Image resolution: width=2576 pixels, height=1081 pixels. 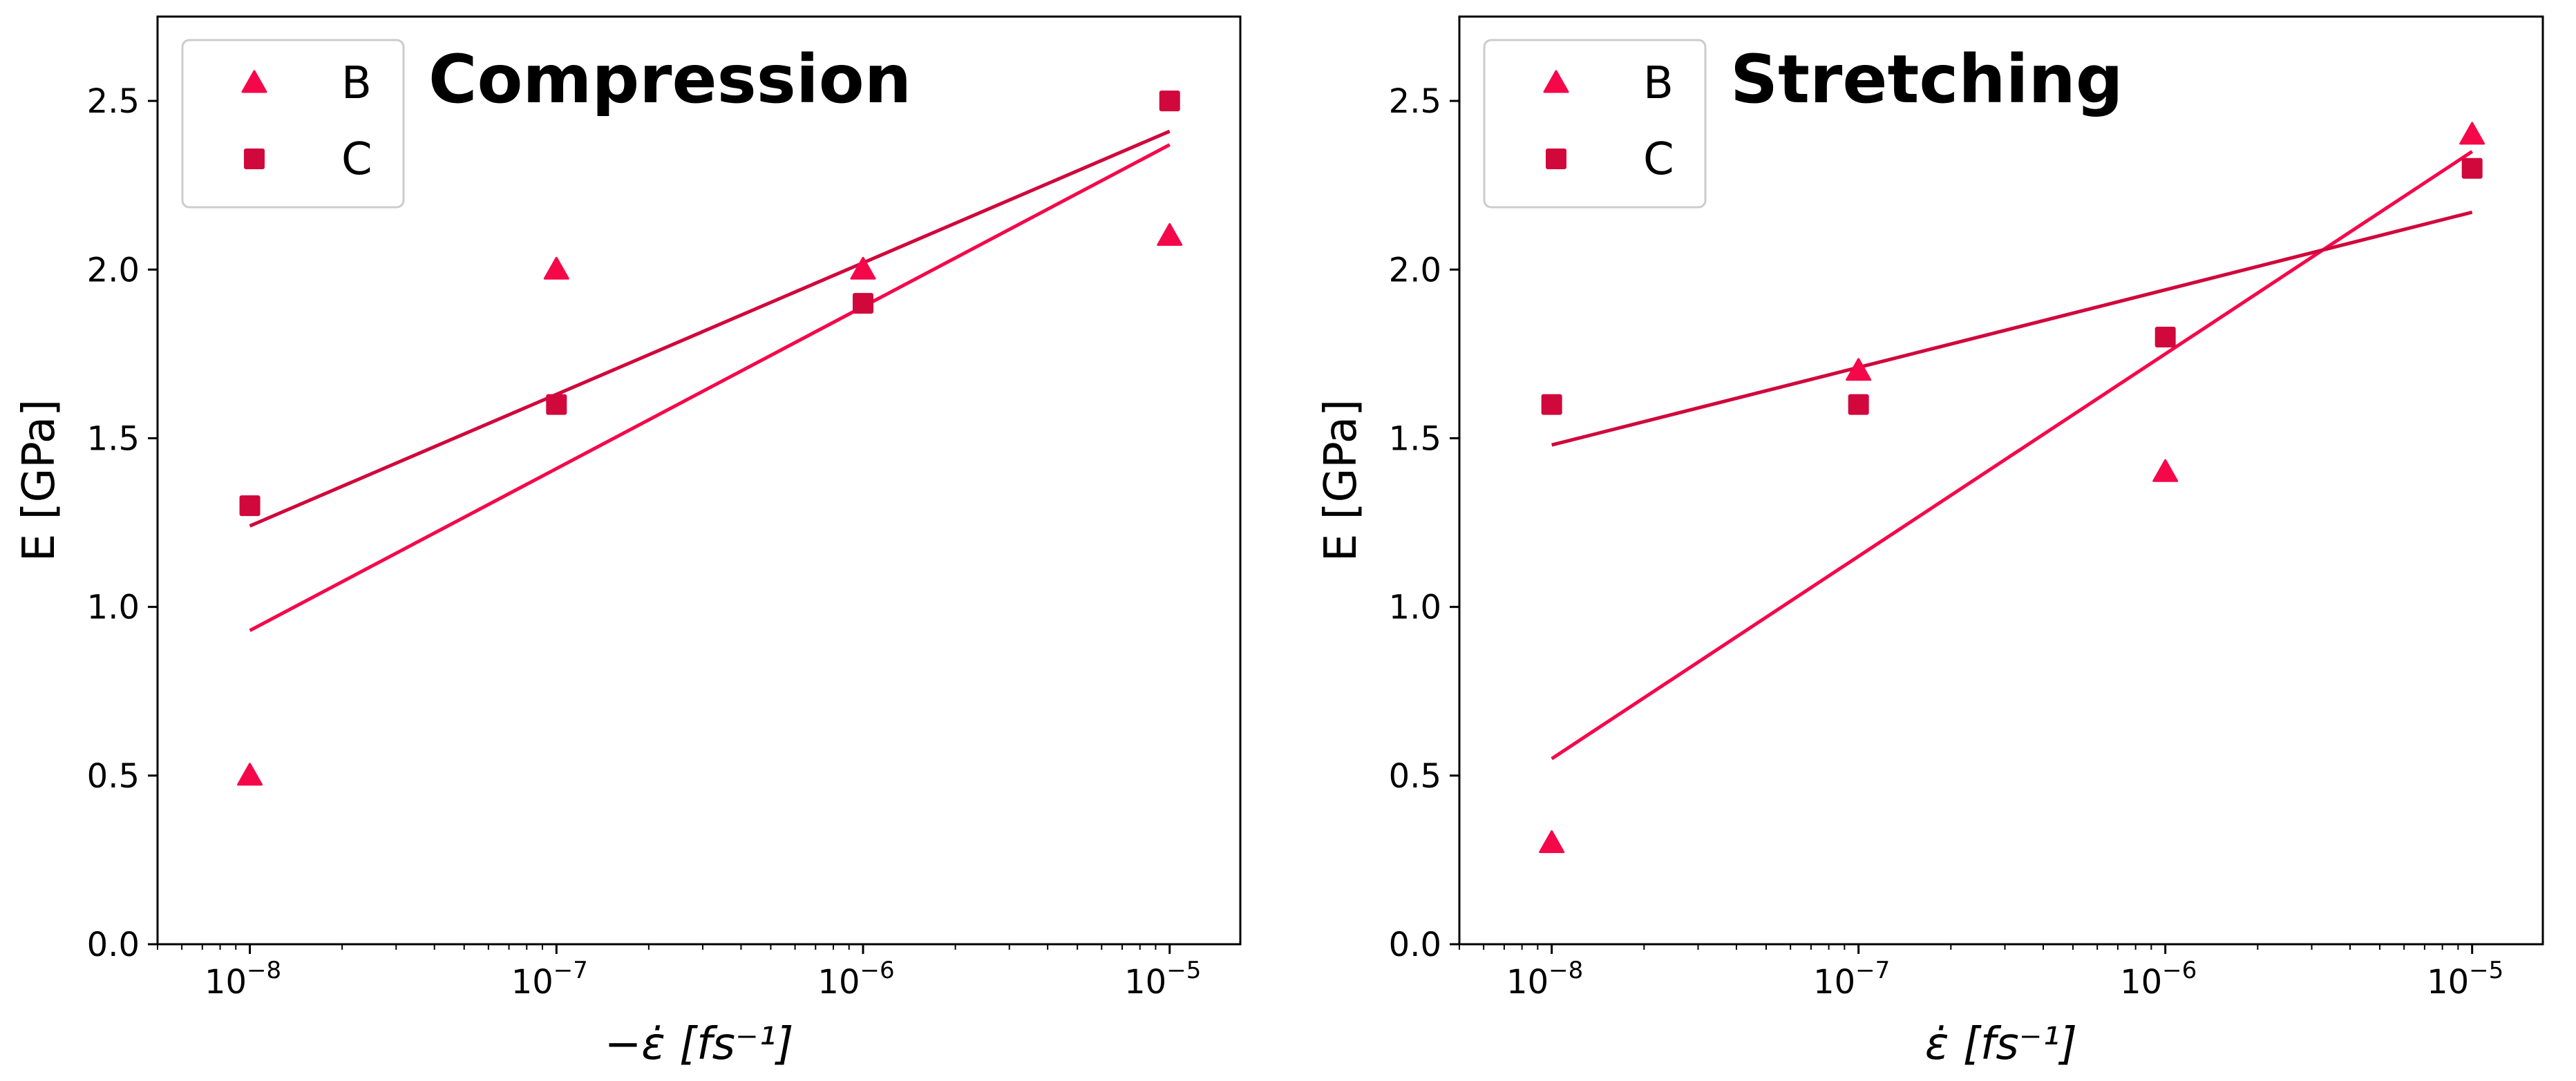 What do you see at coordinates (2001, 1044) in the screenshot?
I see `x-axis-label: ε̇ [fs⁻¹]` at bounding box center [2001, 1044].